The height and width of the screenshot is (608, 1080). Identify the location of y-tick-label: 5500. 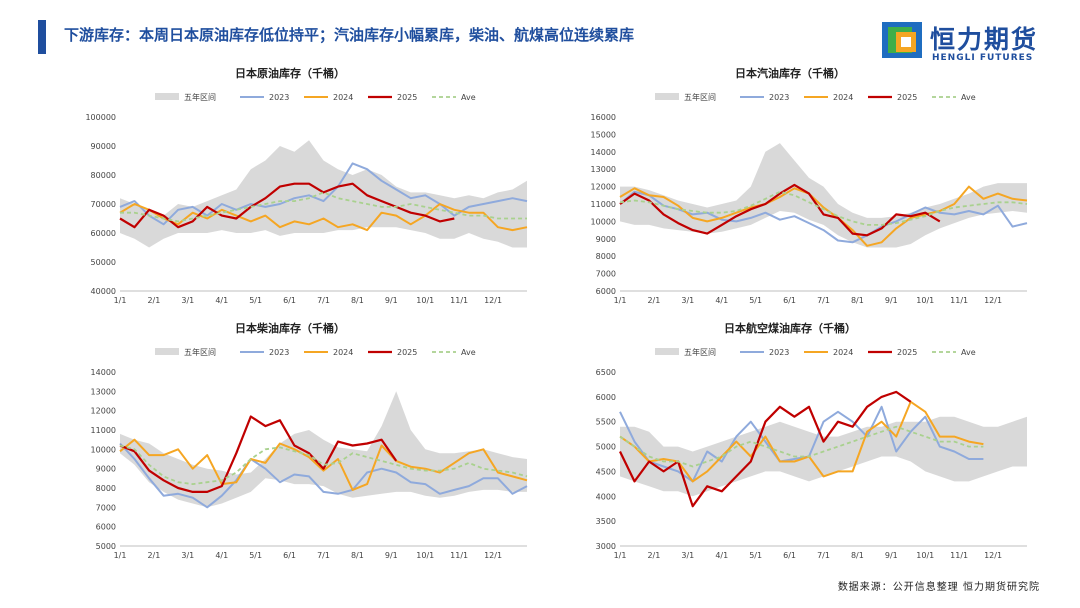
(606, 422).